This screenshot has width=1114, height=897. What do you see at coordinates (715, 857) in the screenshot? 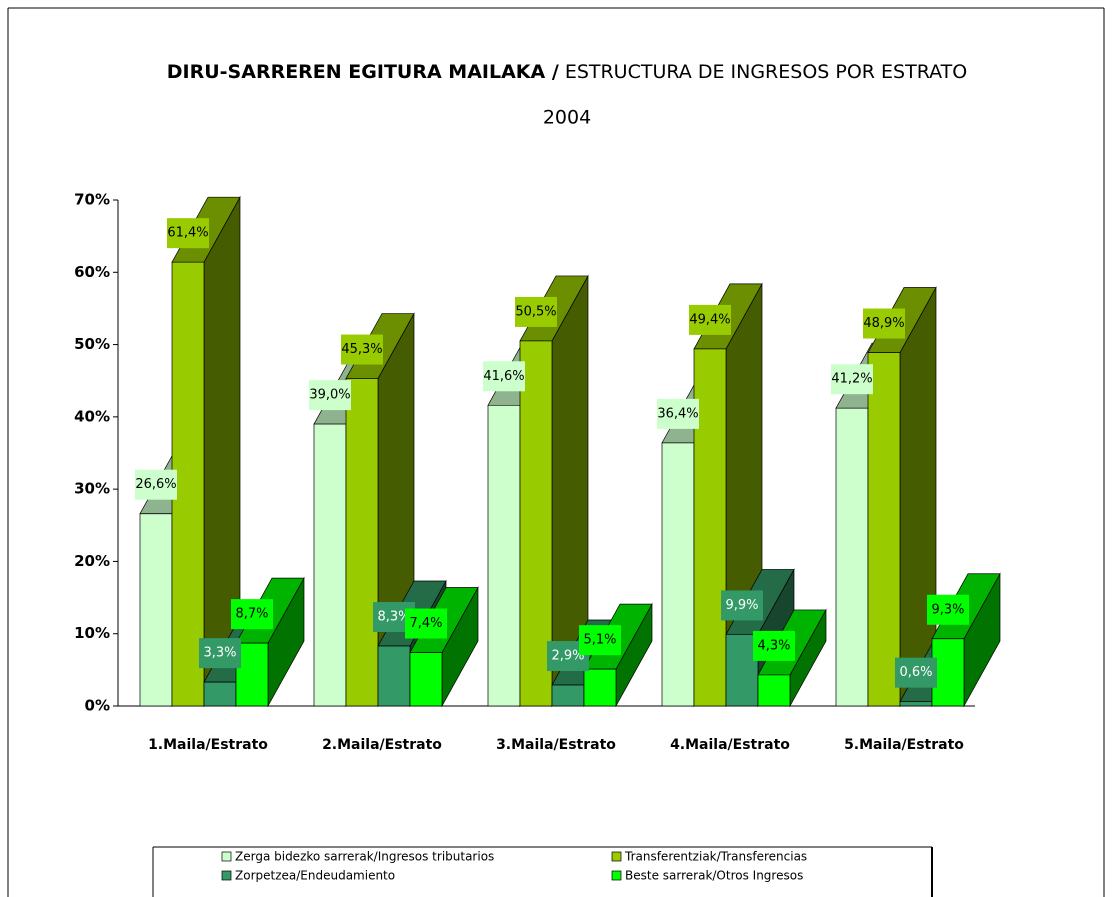
I see `legend-label: Transferentziak/Transferencias` at bounding box center [715, 857].